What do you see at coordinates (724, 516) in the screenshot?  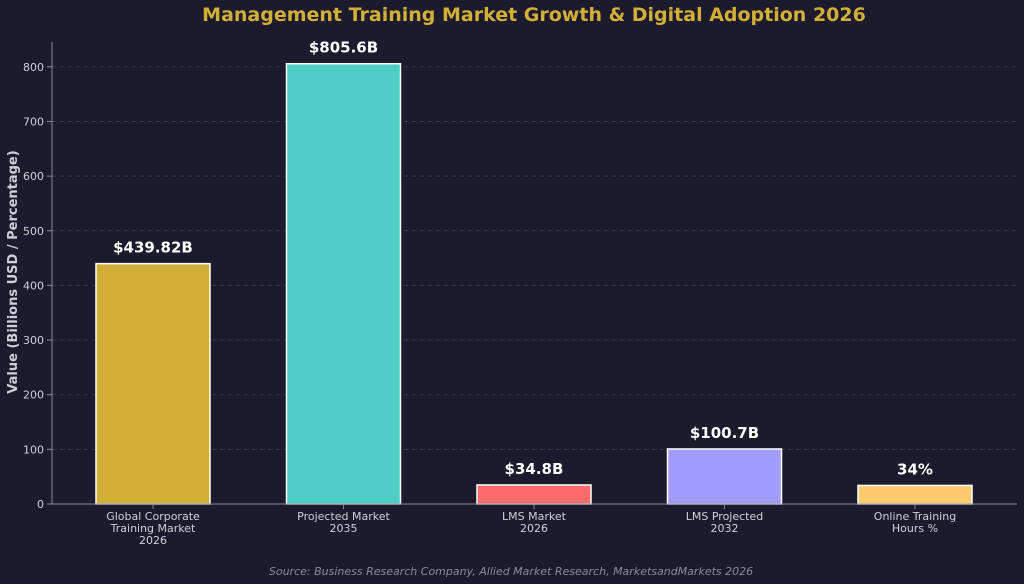 I see `category-label: LMS Projected` at bounding box center [724, 516].